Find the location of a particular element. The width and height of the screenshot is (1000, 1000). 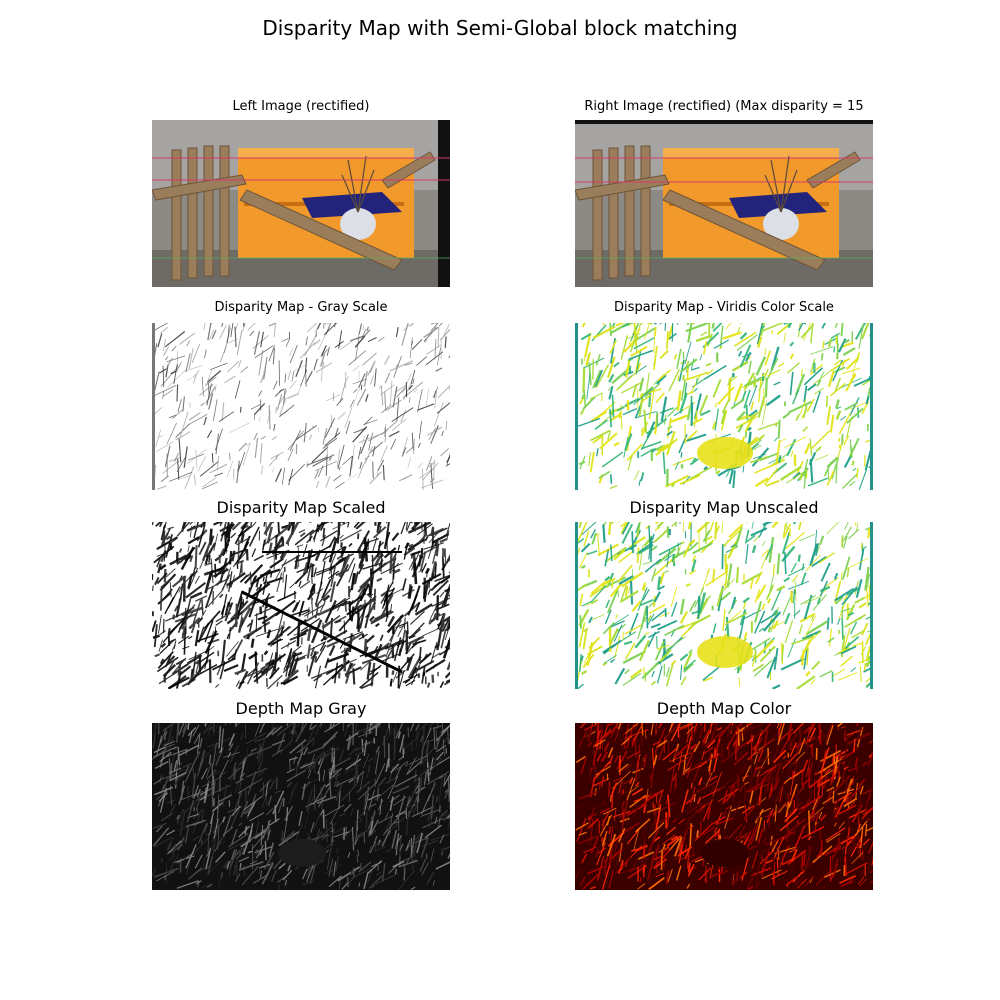

panel-title-left-image: Left Image (rectified) is located at coordinates (301, 106).